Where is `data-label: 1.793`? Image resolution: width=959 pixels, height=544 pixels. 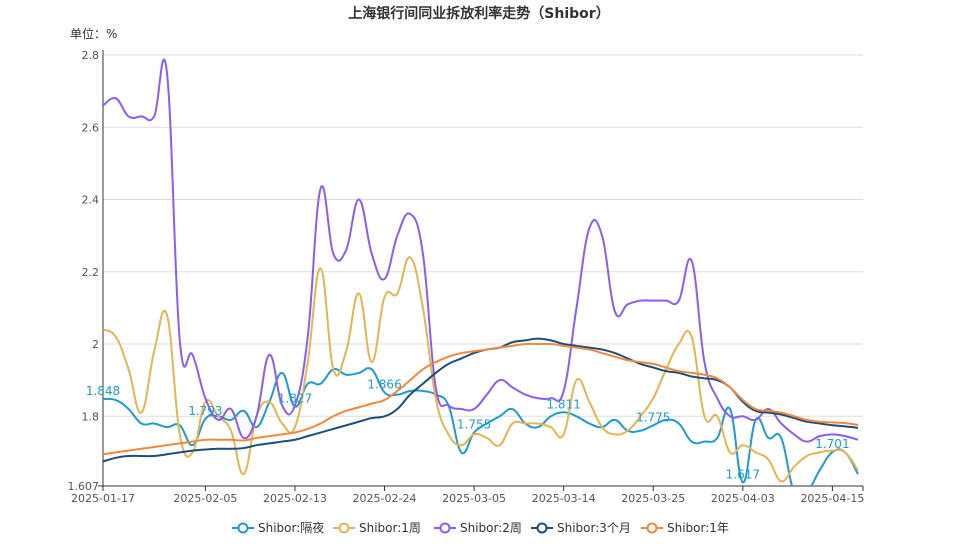 data-label: 1.793 is located at coordinates (205, 411).